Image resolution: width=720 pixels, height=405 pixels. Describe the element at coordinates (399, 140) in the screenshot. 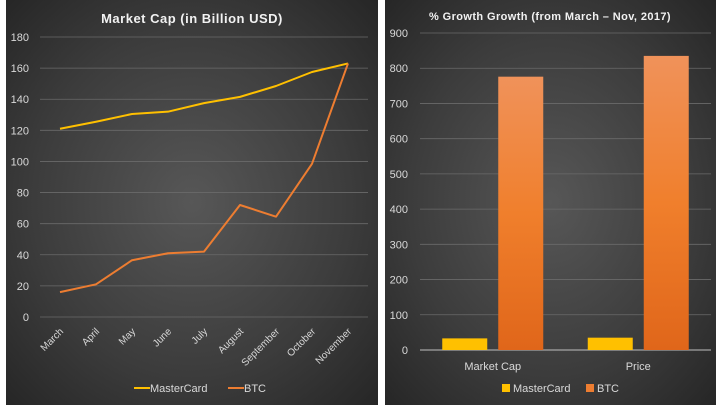

I see `y-tick-label: 600` at that location.